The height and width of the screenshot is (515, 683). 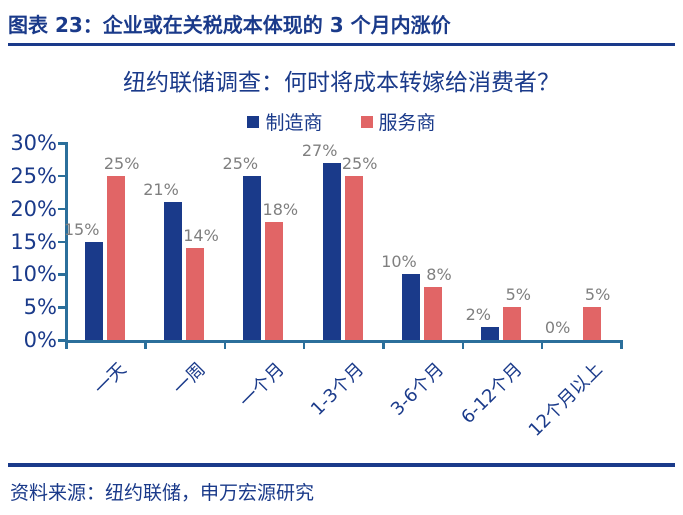 What do you see at coordinates (201, 236) in the screenshot?
I see `value-label: 14%` at bounding box center [201, 236].